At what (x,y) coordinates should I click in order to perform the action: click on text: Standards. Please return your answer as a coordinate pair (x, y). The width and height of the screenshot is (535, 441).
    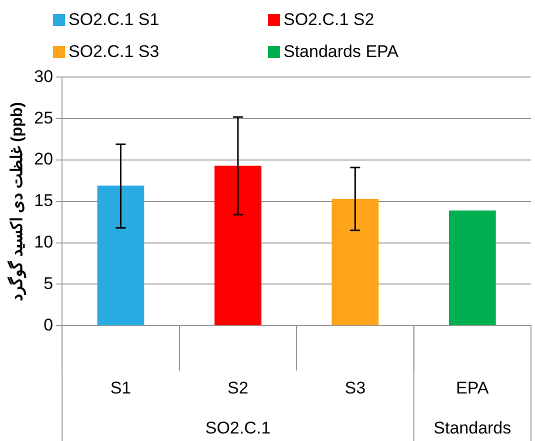
    Looking at the image, I should click on (473, 428).